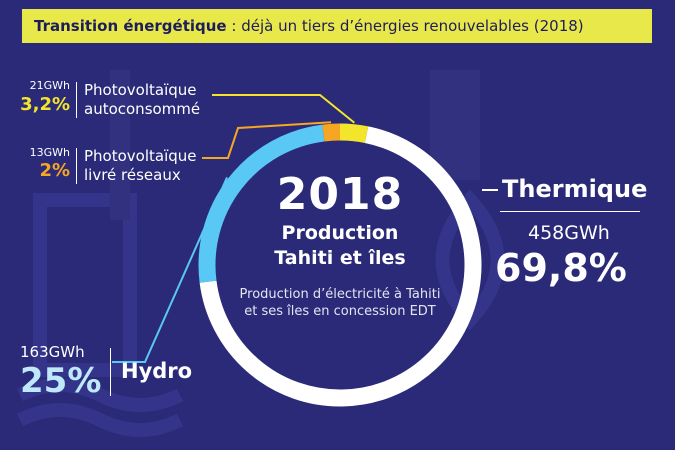 The image size is (675, 450). What do you see at coordinates (331, 132) in the screenshot?
I see `donut-slice-photovolta-que-livr-r-seaux` at bounding box center [331, 132].